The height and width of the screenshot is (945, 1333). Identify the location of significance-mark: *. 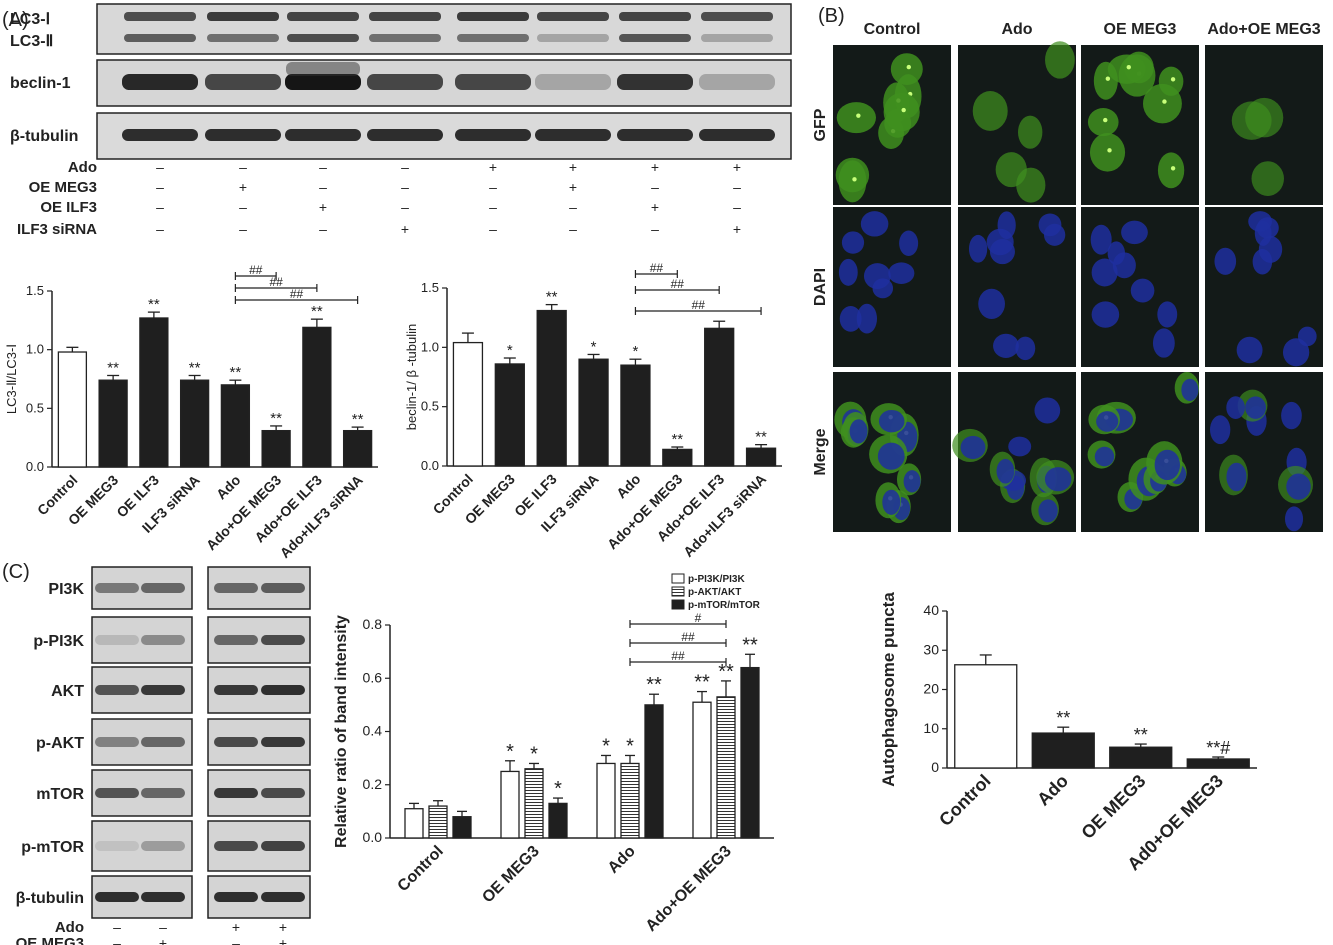
(534, 754).